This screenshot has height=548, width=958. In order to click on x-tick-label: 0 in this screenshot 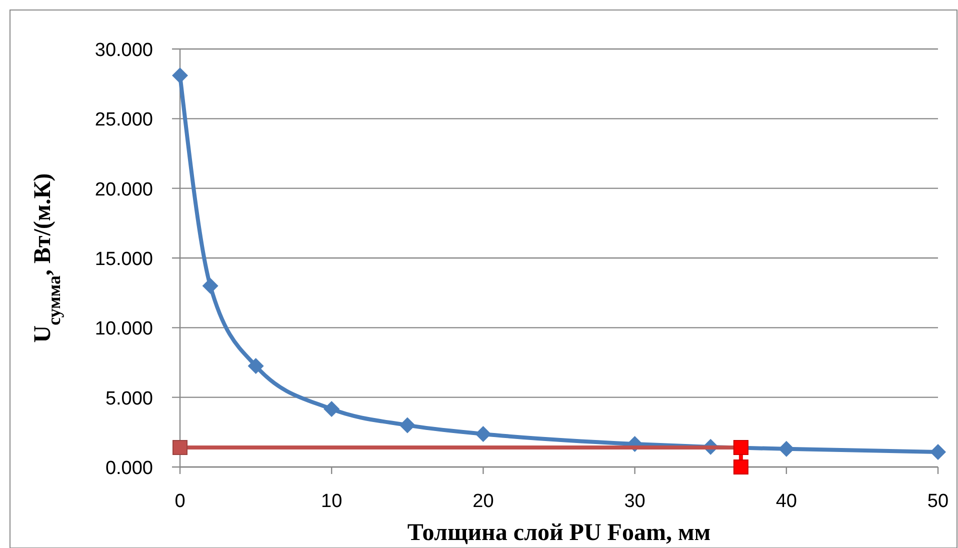, I will do `click(180, 501)`.